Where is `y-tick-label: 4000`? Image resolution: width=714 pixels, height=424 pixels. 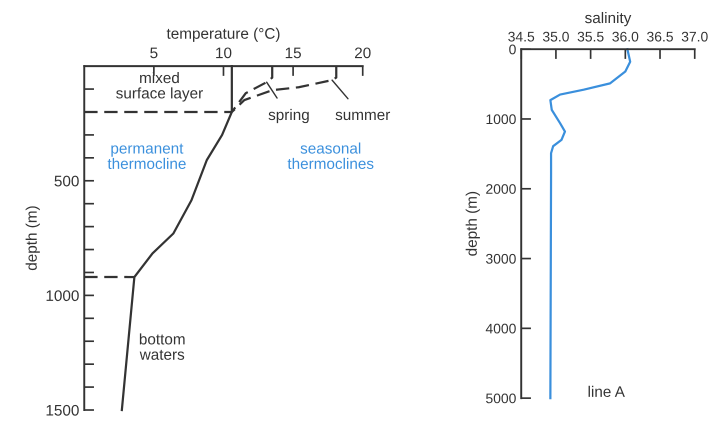 y-tick-label: 4000 is located at coordinates (501, 329).